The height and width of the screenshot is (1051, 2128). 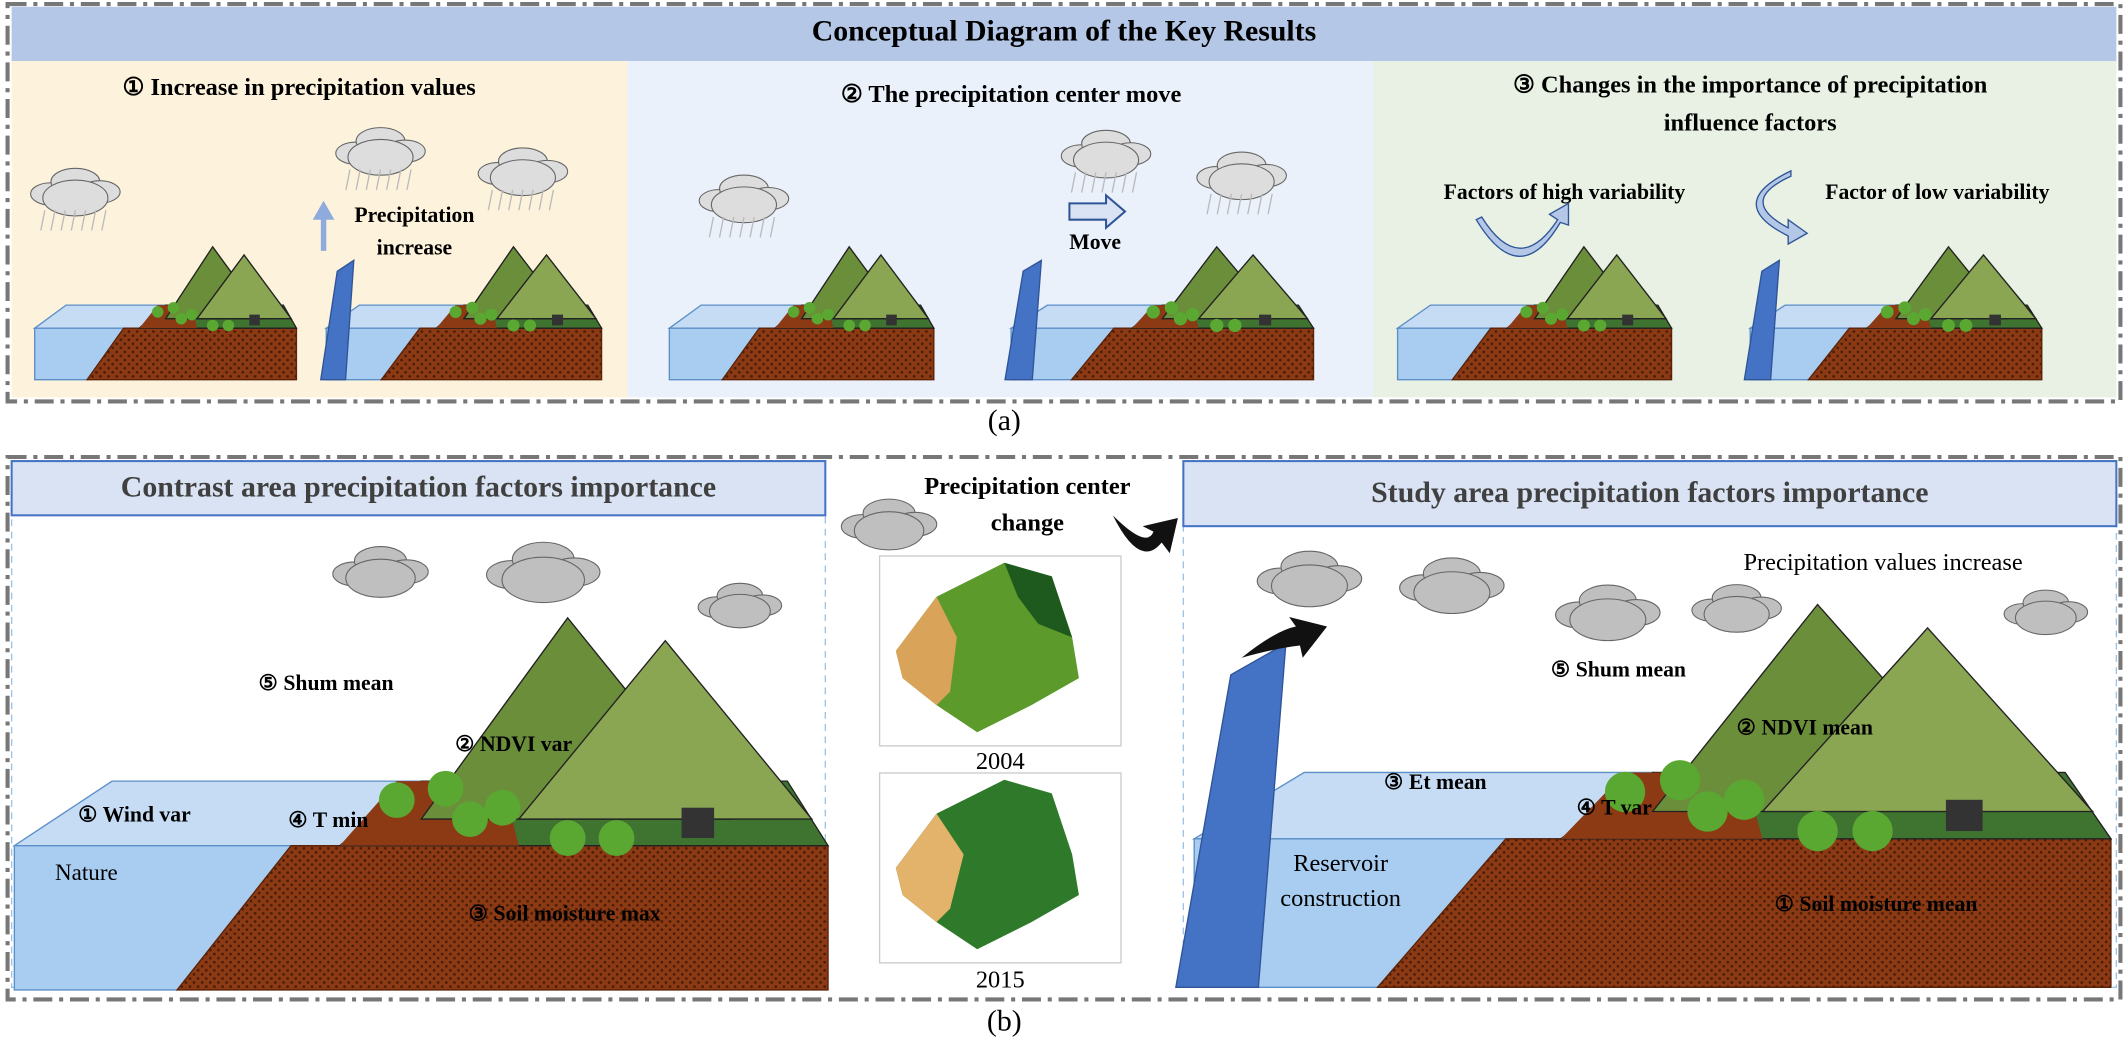 What do you see at coordinates (299, 87) in the screenshot?
I see `section-title: ① Increase in precipitation values` at bounding box center [299, 87].